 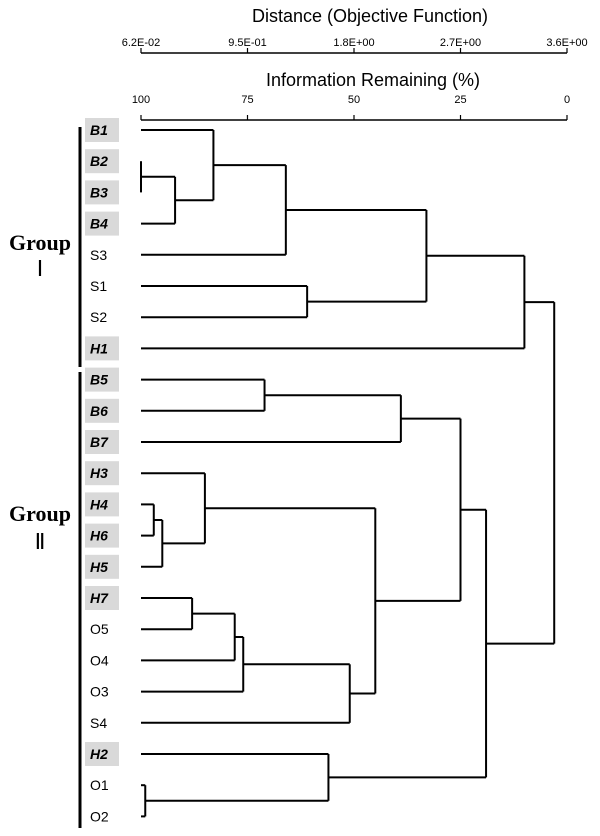 I want to click on distance-tick-label: 2.7E+00, so click(x=460, y=43).